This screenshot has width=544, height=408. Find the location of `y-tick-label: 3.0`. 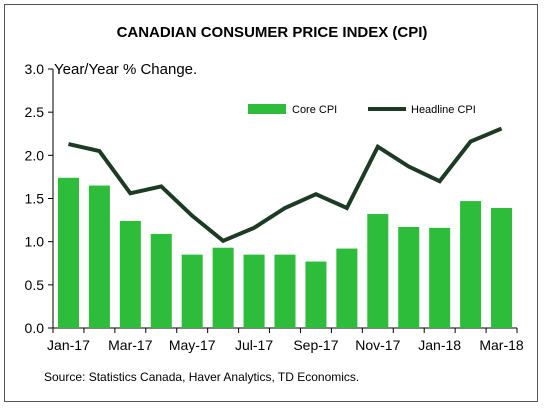

y-tick-label: 3.0 is located at coordinates (35, 69).